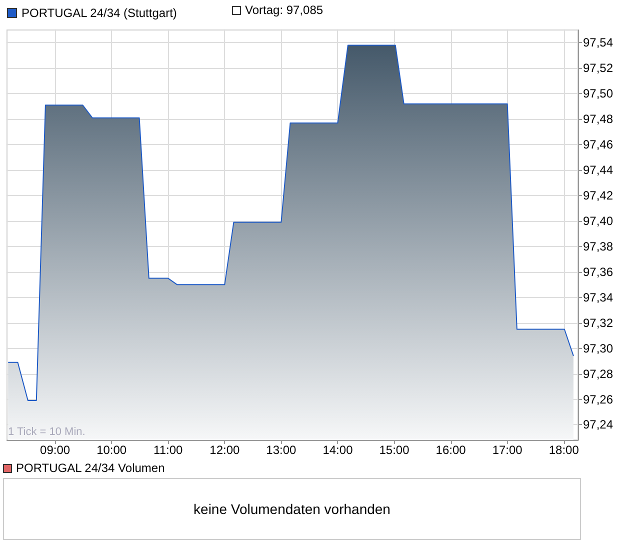 This screenshot has height=546, width=620. Describe the element at coordinates (598, 195) in the screenshot. I see `y-tick-label: 97,42` at that location.